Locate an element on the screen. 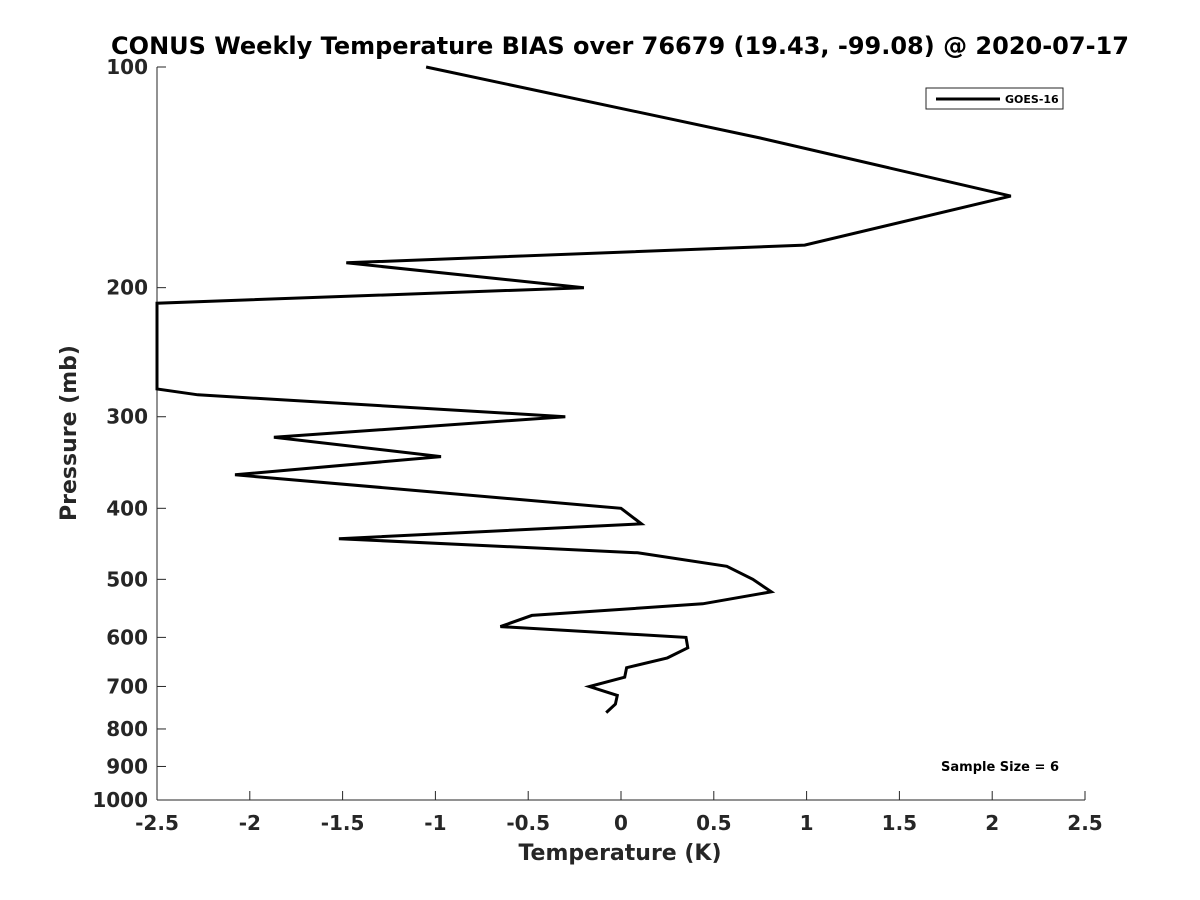 The width and height of the screenshot is (1200, 900). y-tick-label: 100 is located at coordinates (127, 67).